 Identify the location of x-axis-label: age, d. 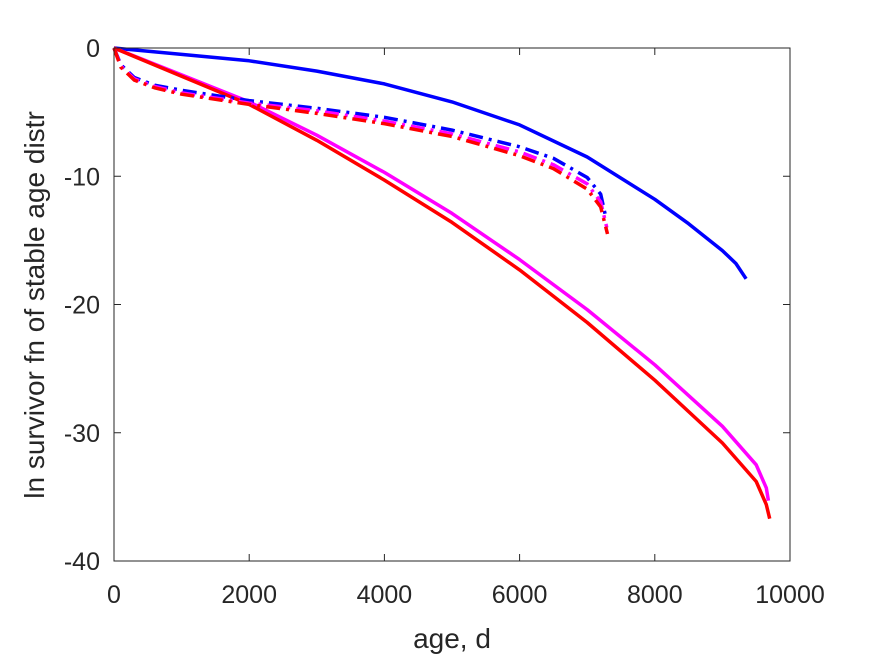
(452, 638).